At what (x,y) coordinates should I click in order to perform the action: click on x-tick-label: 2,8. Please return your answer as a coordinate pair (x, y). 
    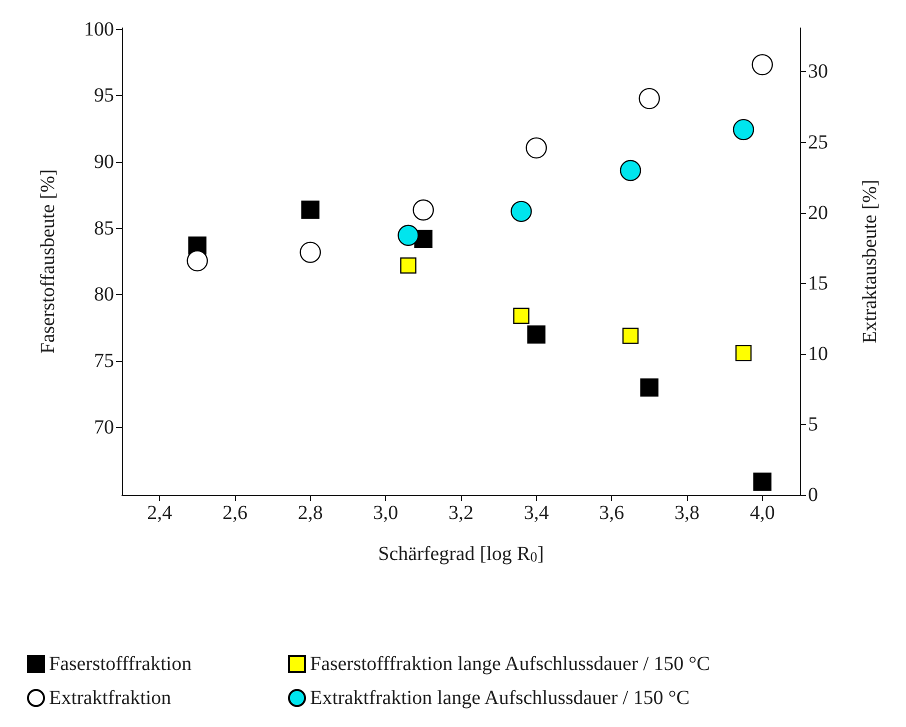
    Looking at the image, I should click on (310, 513).